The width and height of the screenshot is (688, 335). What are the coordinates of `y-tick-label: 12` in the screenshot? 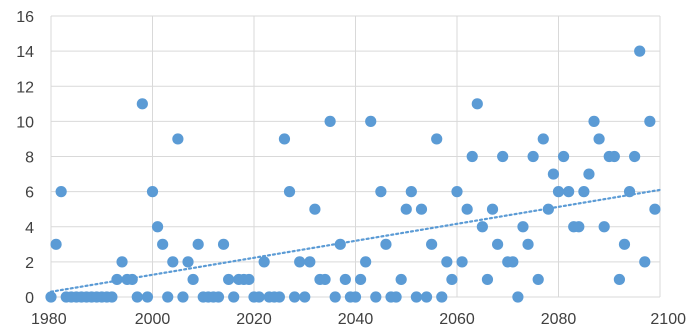 It's located at (25, 87).